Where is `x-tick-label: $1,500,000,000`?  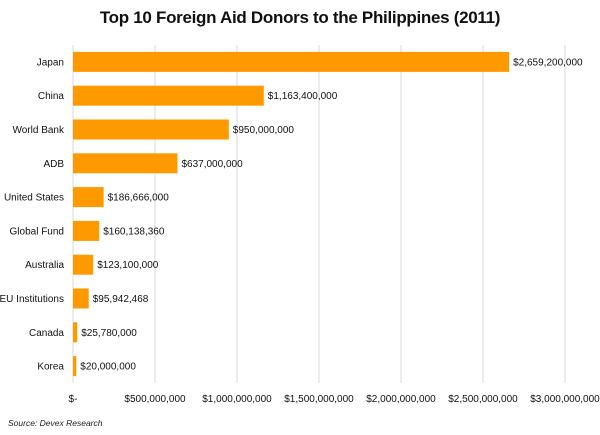
x-tick-label: $1,500,000,000 is located at coordinates (319, 399).